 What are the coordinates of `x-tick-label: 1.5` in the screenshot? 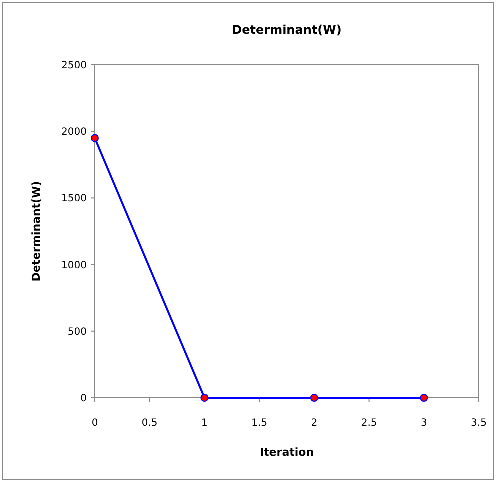 It's located at (260, 423).